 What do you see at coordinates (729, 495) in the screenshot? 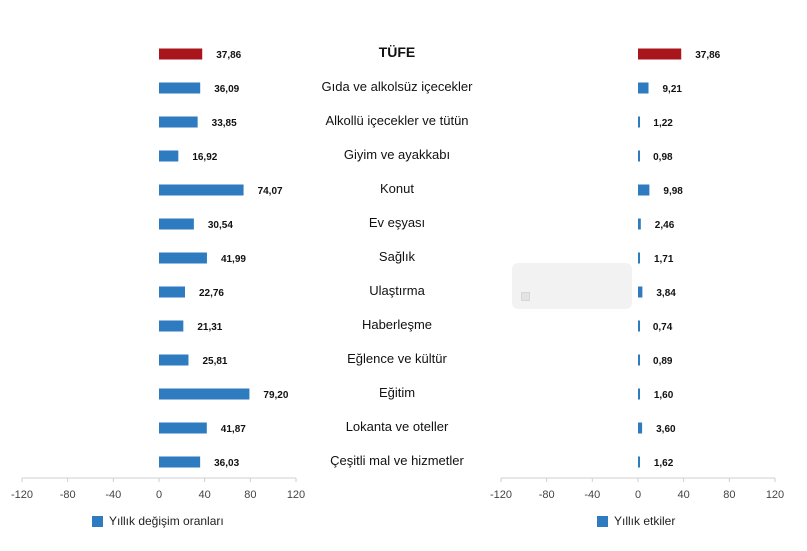
I see `right-tick-label: 80` at bounding box center [729, 495].